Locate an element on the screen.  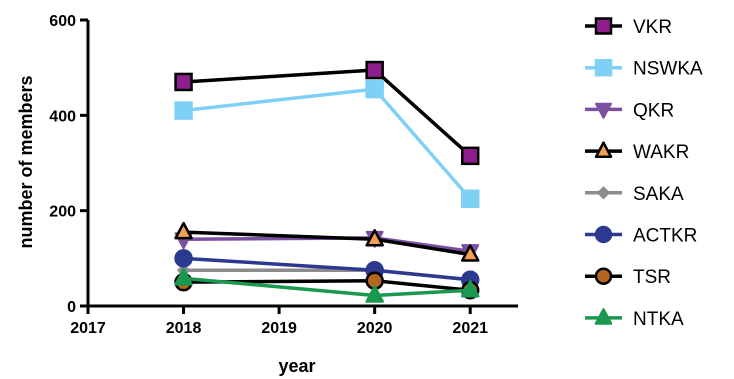
x-tick-label: 2017 is located at coordinates (88, 328).